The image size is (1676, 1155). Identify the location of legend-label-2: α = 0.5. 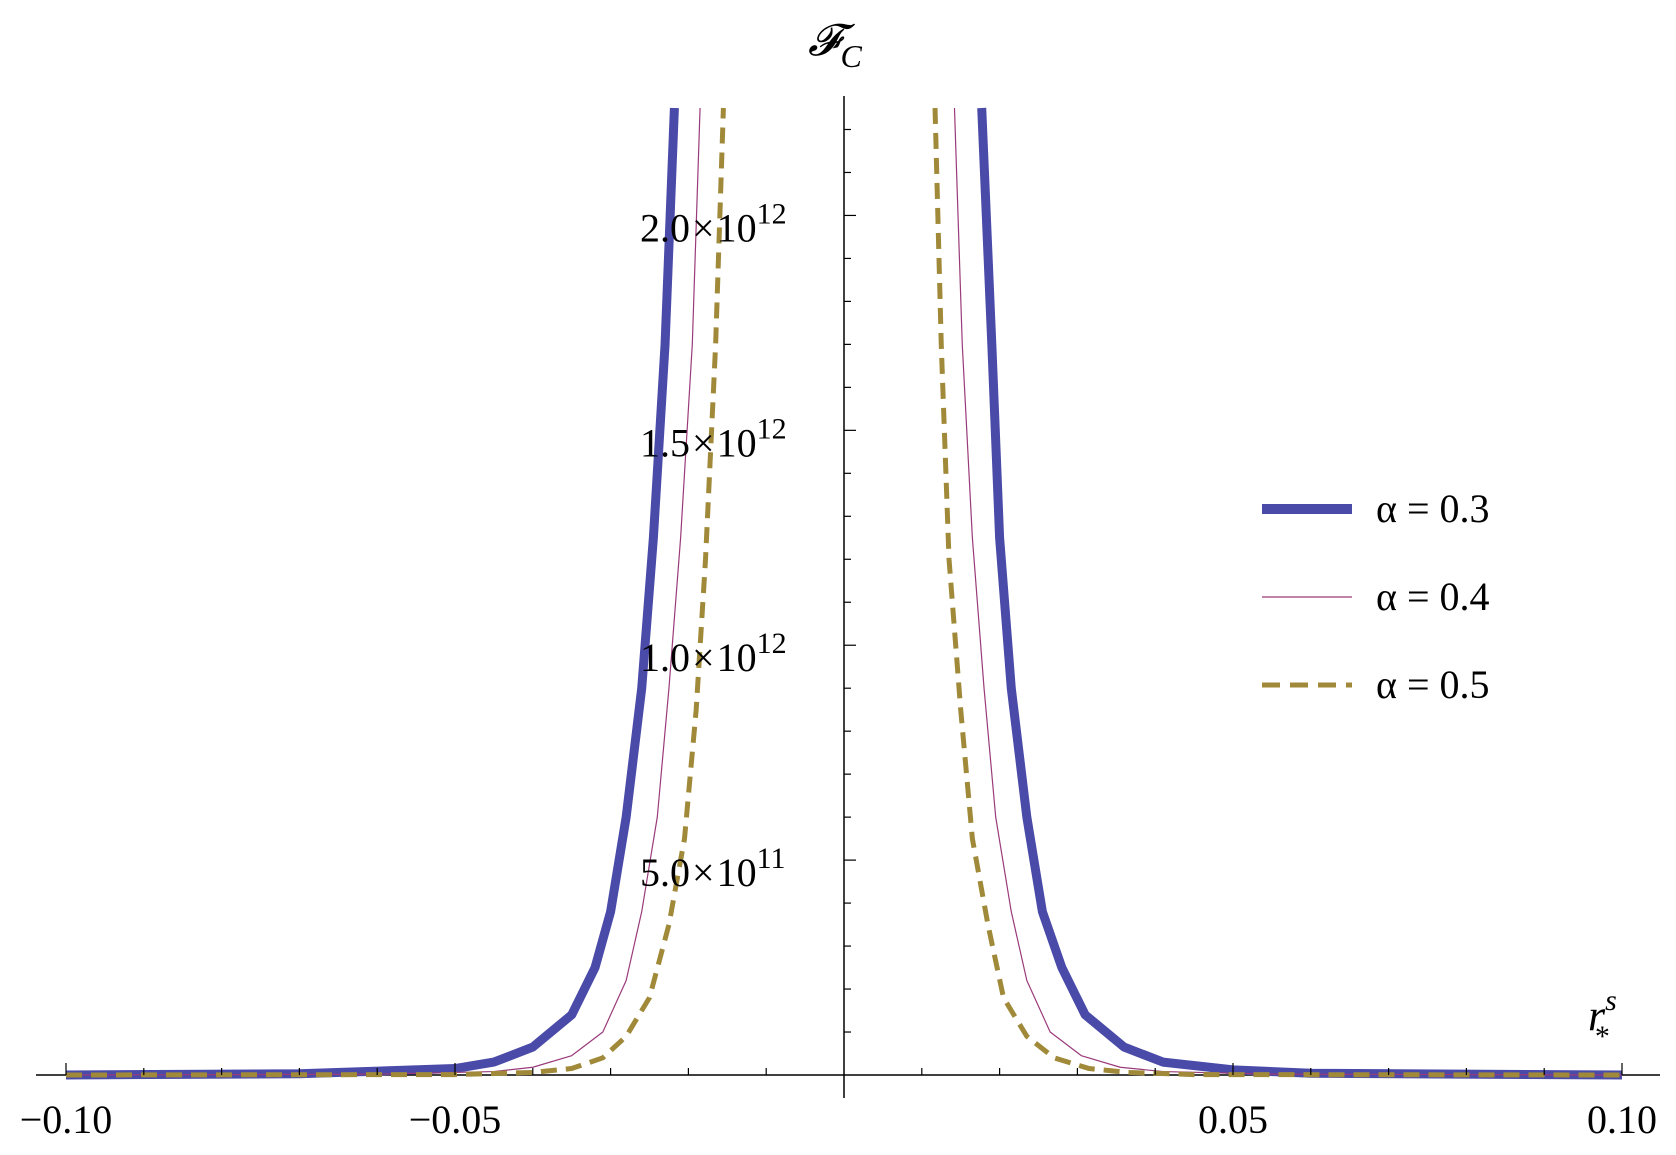
(1433, 684).